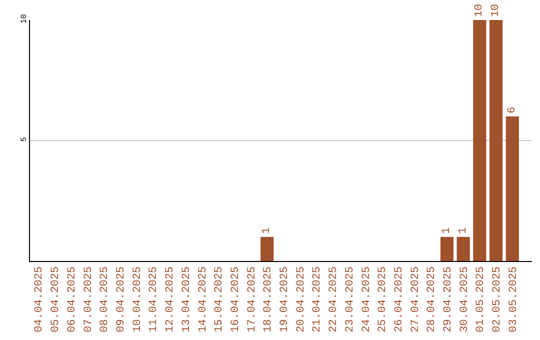 The image size is (540, 340). Describe the element at coordinates (138, 299) in the screenshot. I see `x-tick-label: 10.04.2025` at that location.